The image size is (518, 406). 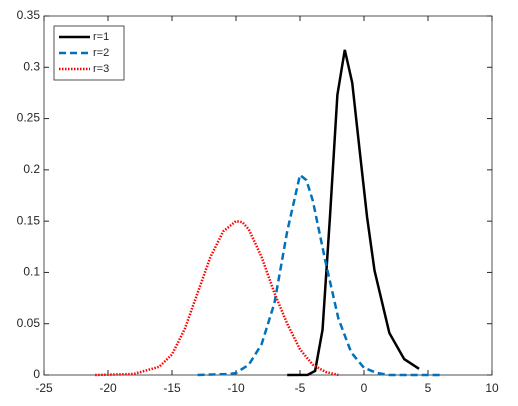 What do you see at coordinates (172, 388) in the screenshot?
I see `x-tick-label: -15` at bounding box center [172, 388].